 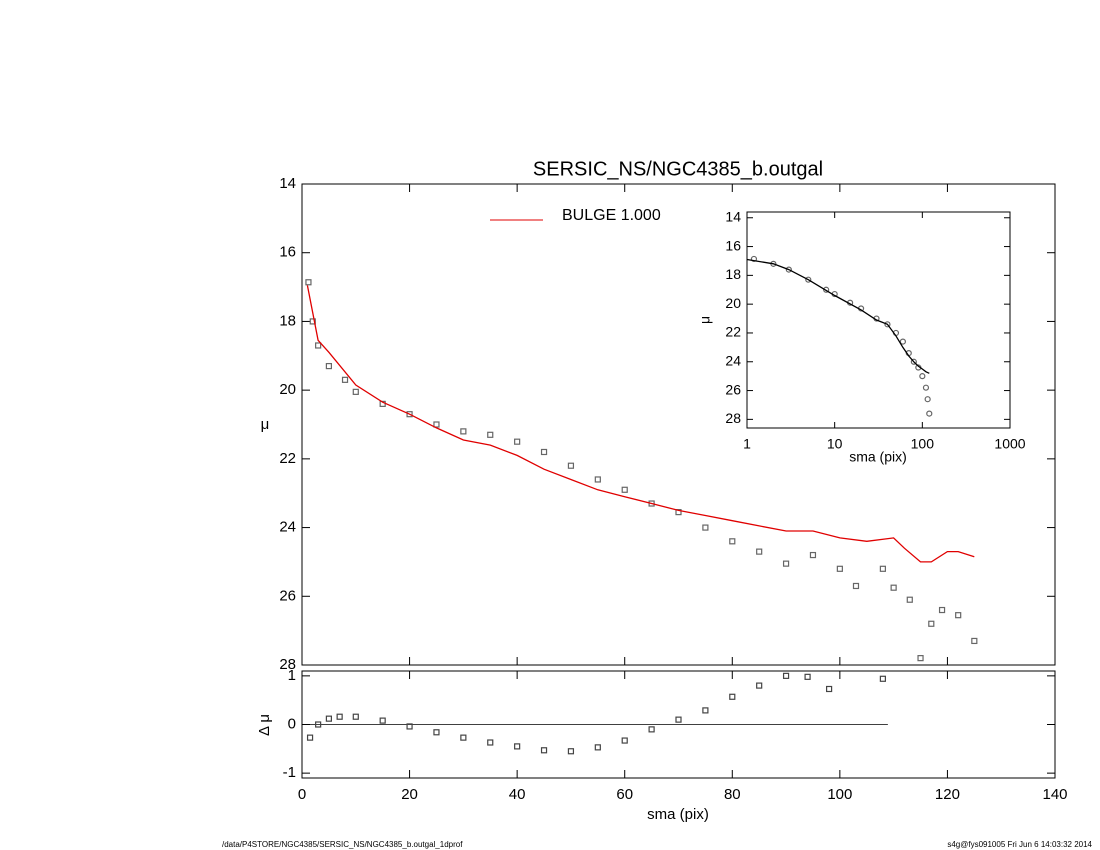 What do you see at coordinates (289, 772) in the screenshot?
I see `y-tick-label: -1` at bounding box center [289, 772].